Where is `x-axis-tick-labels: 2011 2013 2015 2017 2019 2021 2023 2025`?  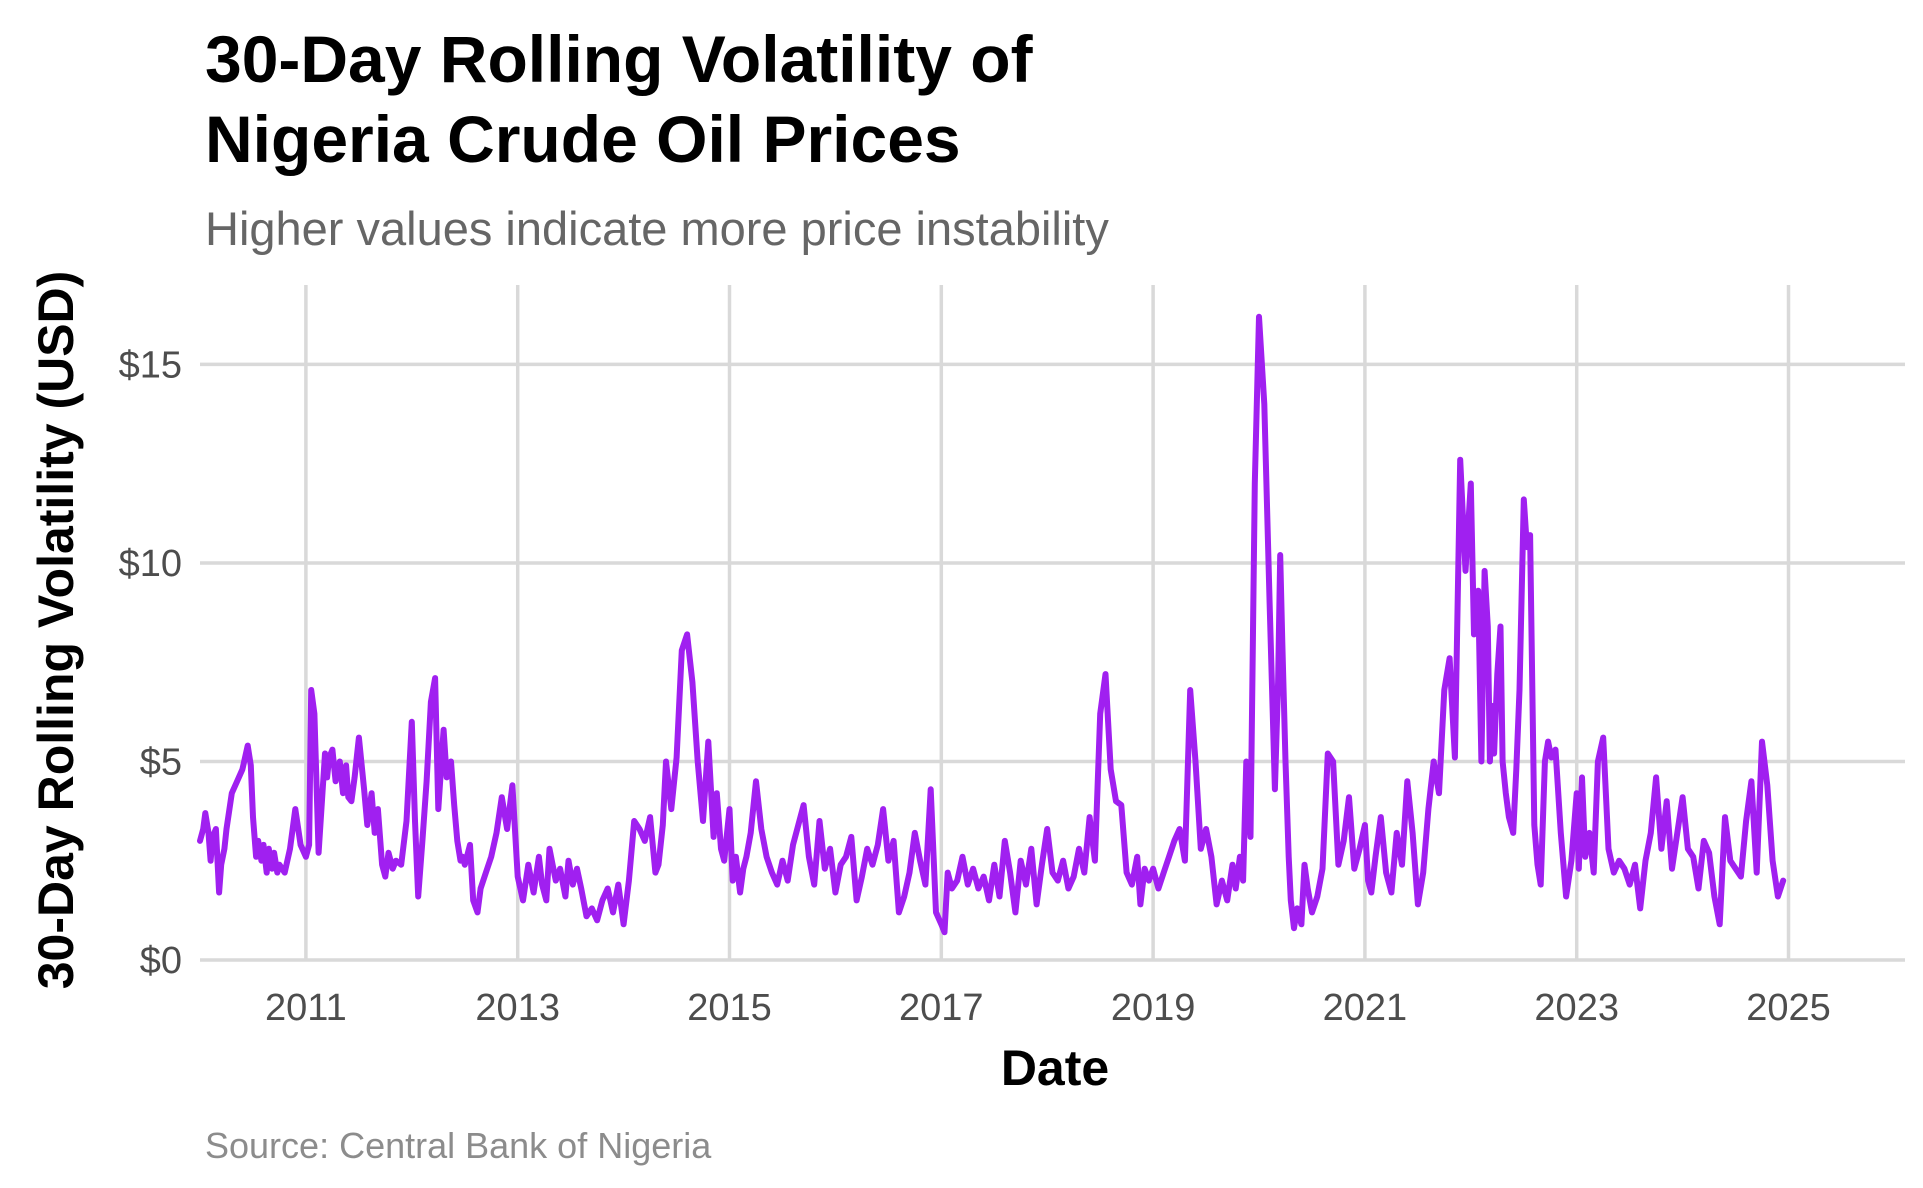 x-axis-tick-labels: 2011 2013 2015 2017 2019 2021 2023 2025 is located at coordinates (1048, 1008).